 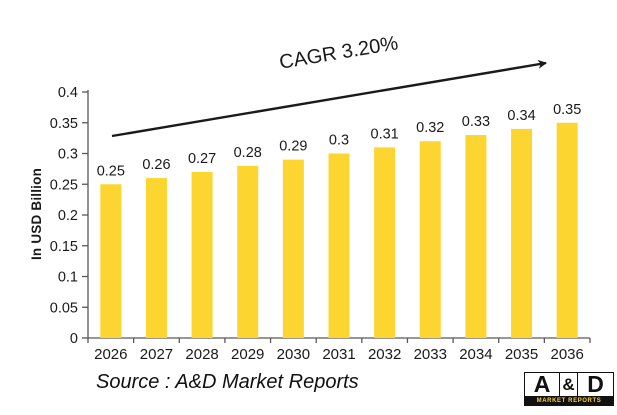 I want to click on brand-logo: A & D MARKET REPORTS, so click(x=569, y=389).